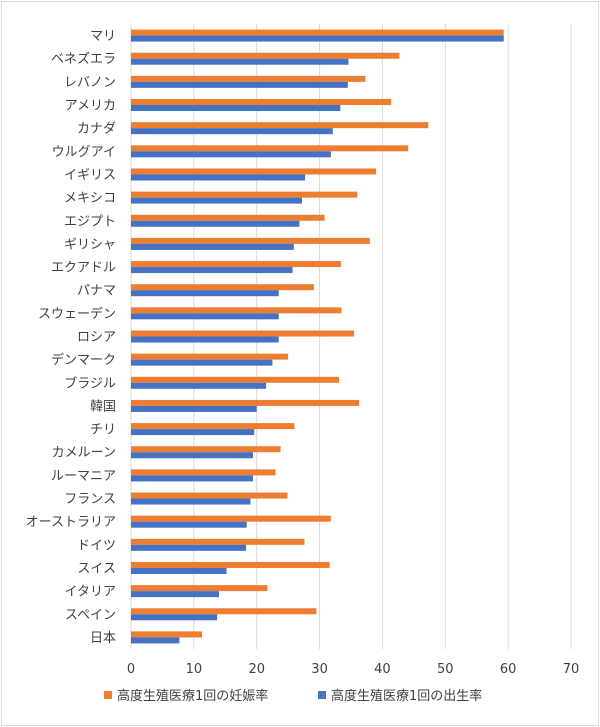 The image size is (600, 727). What do you see at coordinates (194, 669) in the screenshot?
I see `x-tick-label: 10` at bounding box center [194, 669].